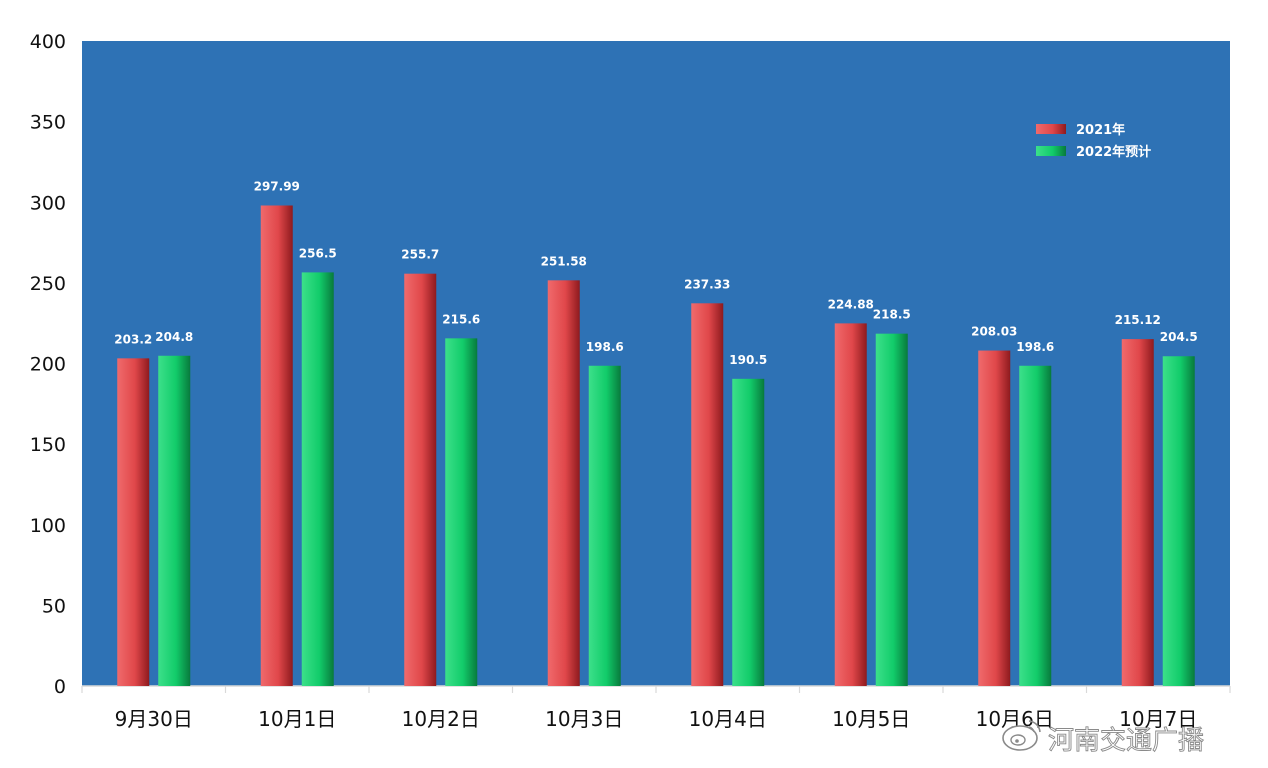 Image resolution: width=1268 pixels, height=768 pixels. I want to click on data-label: 190.5, so click(748, 360).